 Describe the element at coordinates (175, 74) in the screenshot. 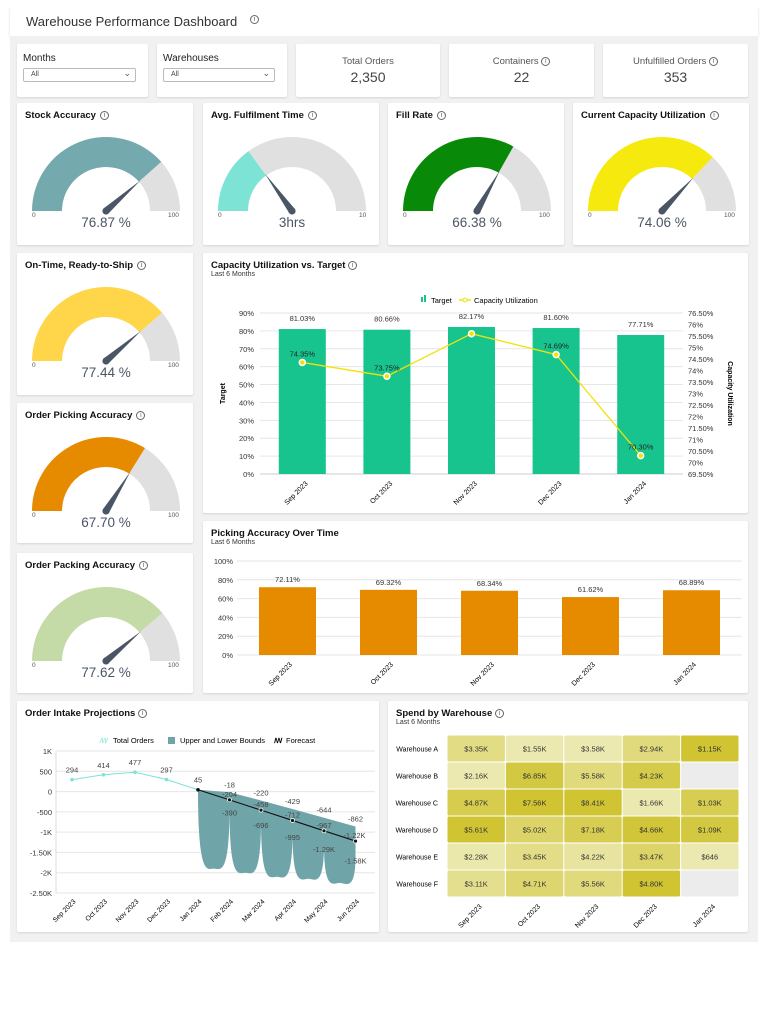

I see `warehouses-value: All` at that location.